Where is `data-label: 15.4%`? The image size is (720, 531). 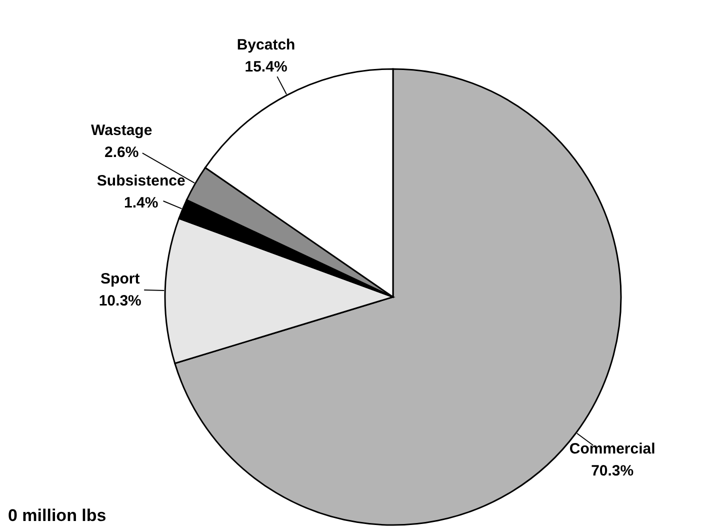
data-label: 15.4% is located at coordinates (266, 67).